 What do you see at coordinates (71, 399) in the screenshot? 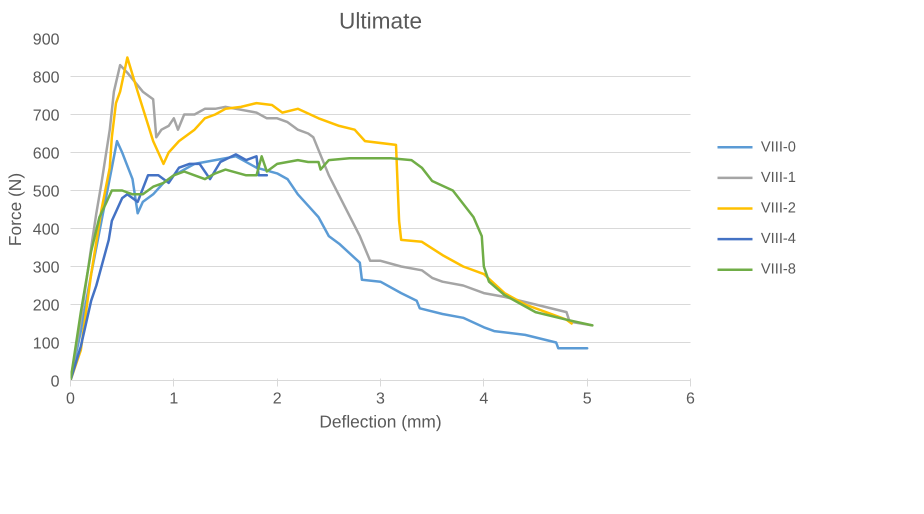
I see `x-tick-label: 0` at bounding box center [71, 399].